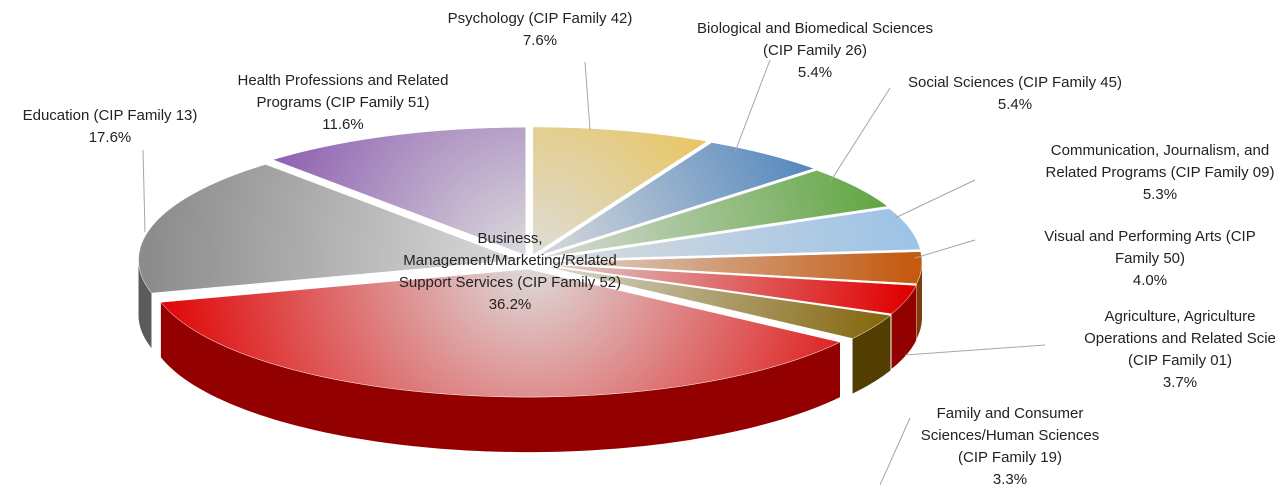  What do you see at coordinates (1015, 82) in the screenshot?
I see `category-label: Social Sciences (CIP Family 45)` at bounding box center [1015, 82].